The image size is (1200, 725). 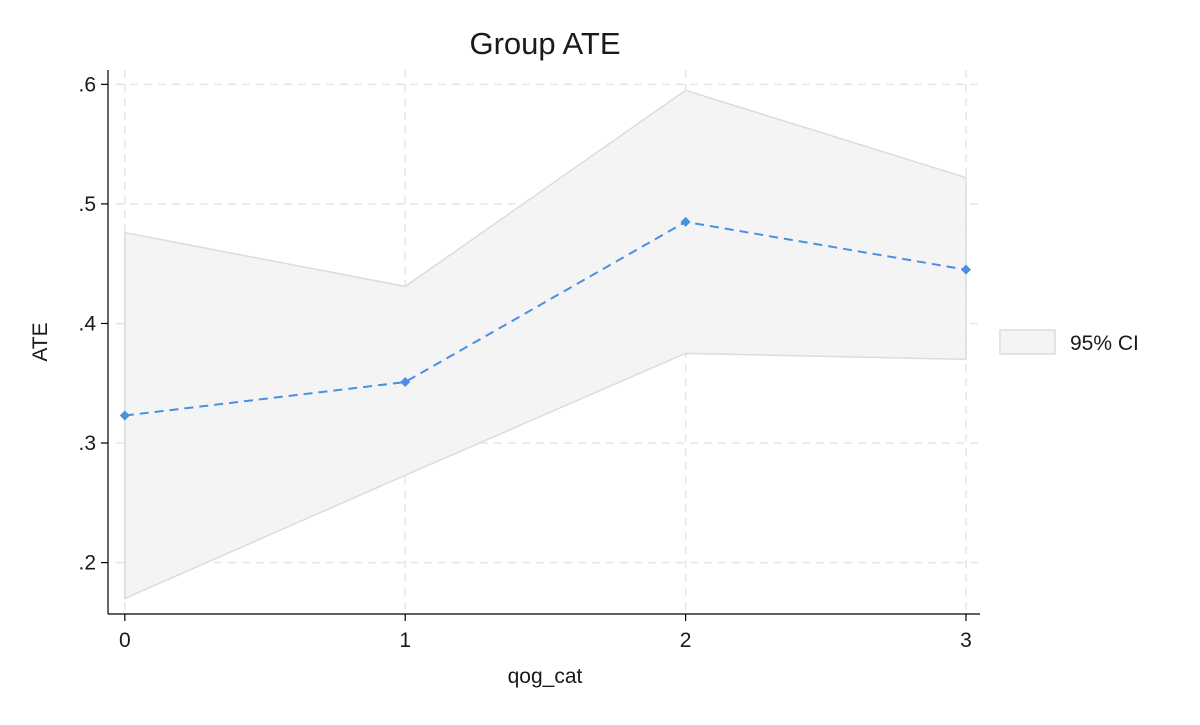 I want to click on x-tick-label-1: 1, so click(x=405, y=640).